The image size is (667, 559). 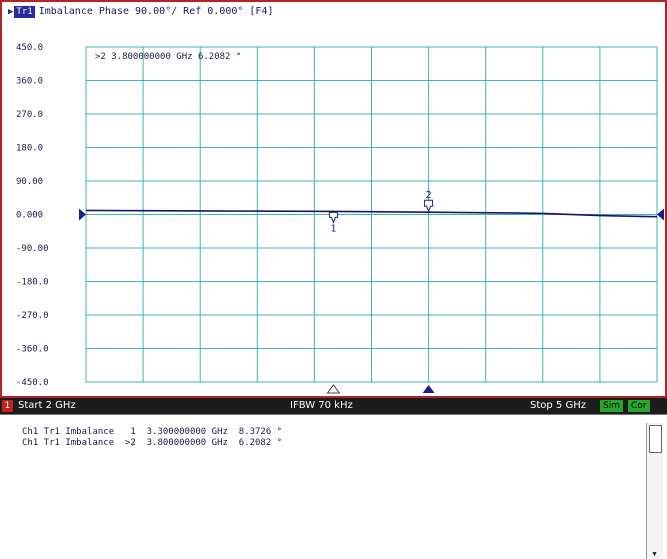 I want to click on y-tick-label: -90.00, so click(x=32, y=249).